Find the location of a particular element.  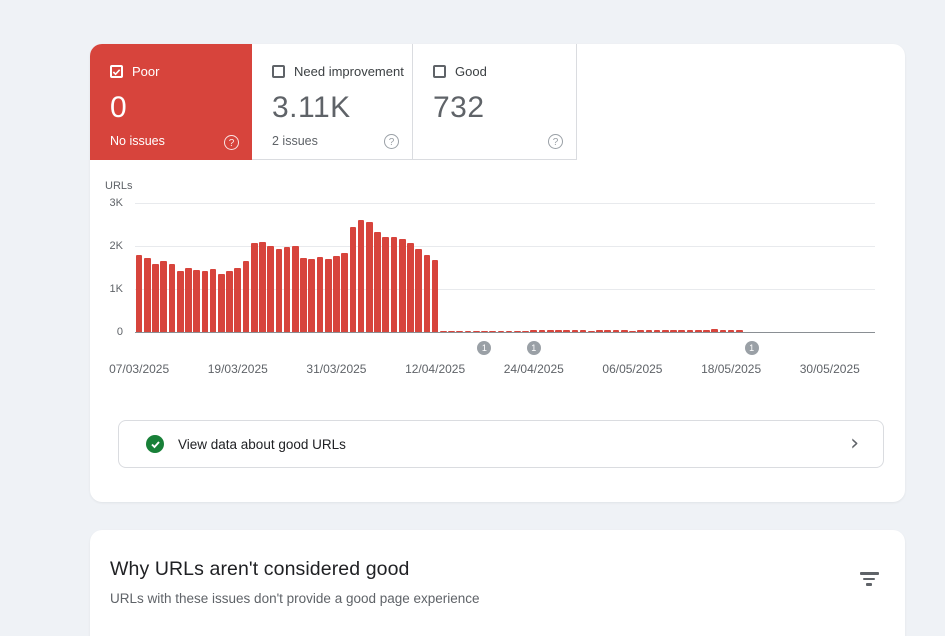

y-tick-label: 1K is located at coordinates (116, 289).